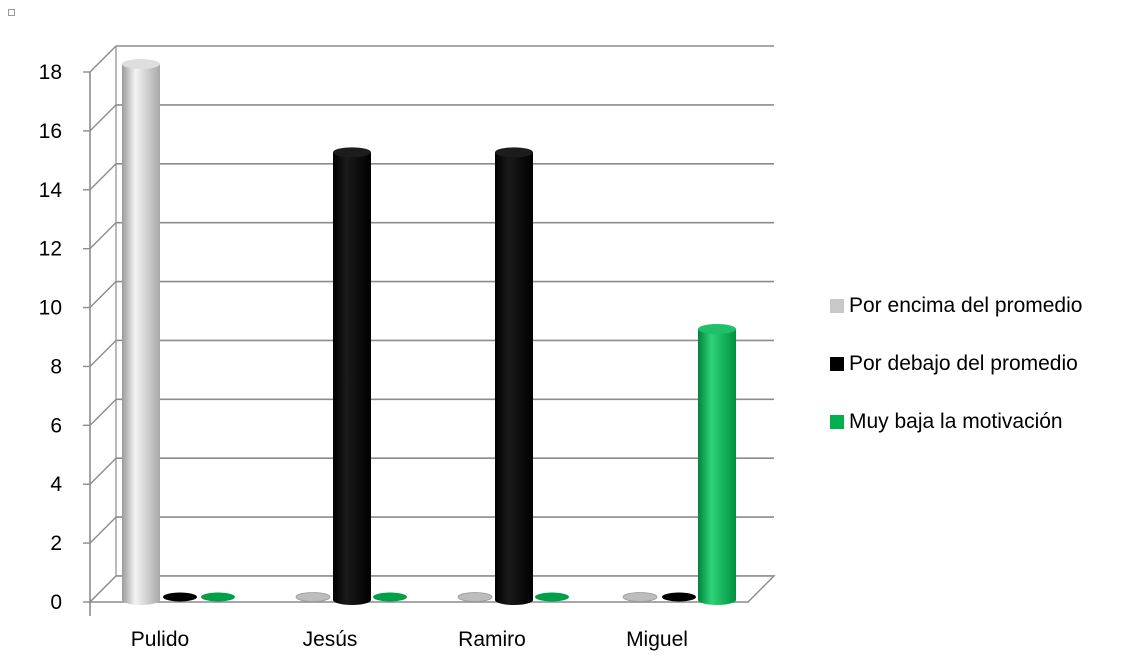 The height and width of the screenshot is (662, 1135). I want to click on y-tick-label: 10, so click(50, 308).